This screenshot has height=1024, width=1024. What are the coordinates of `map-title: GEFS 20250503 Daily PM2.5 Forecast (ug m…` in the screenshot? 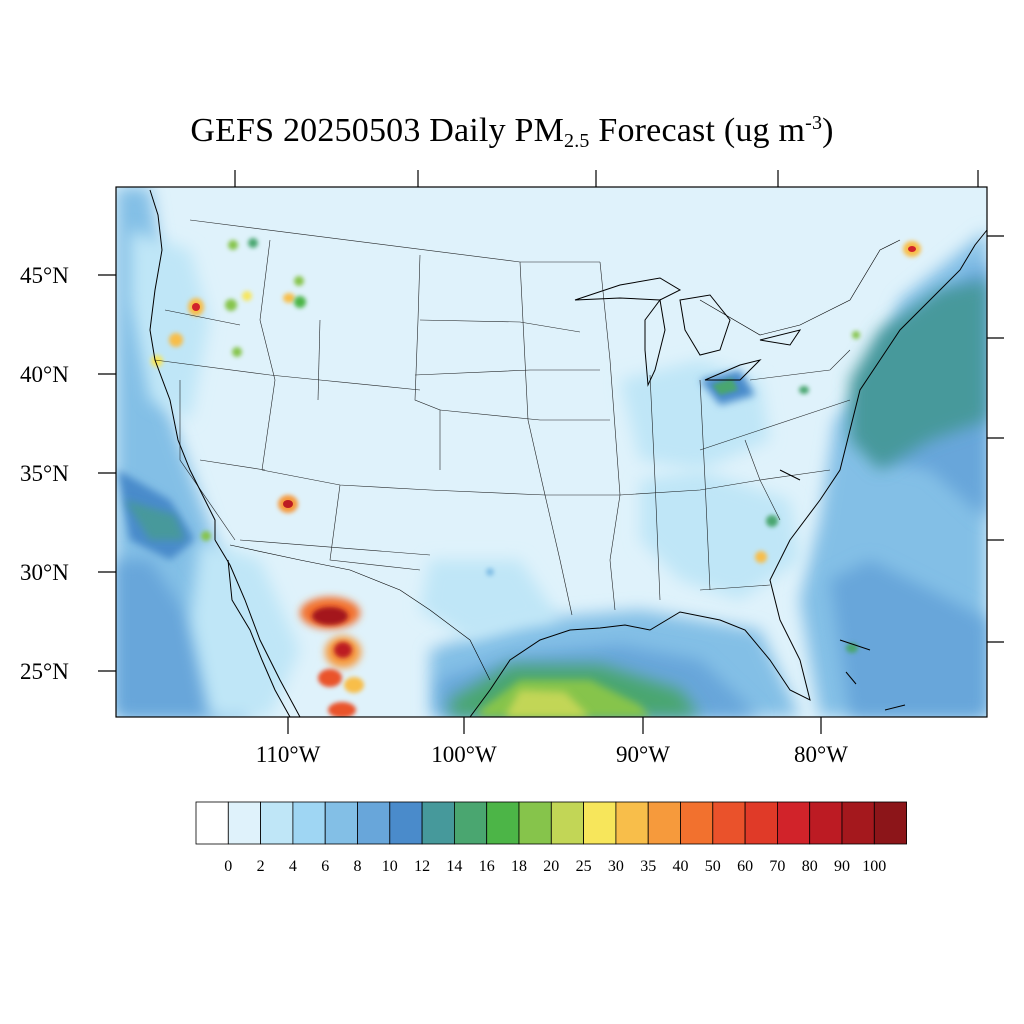 It's located at (512, 132).